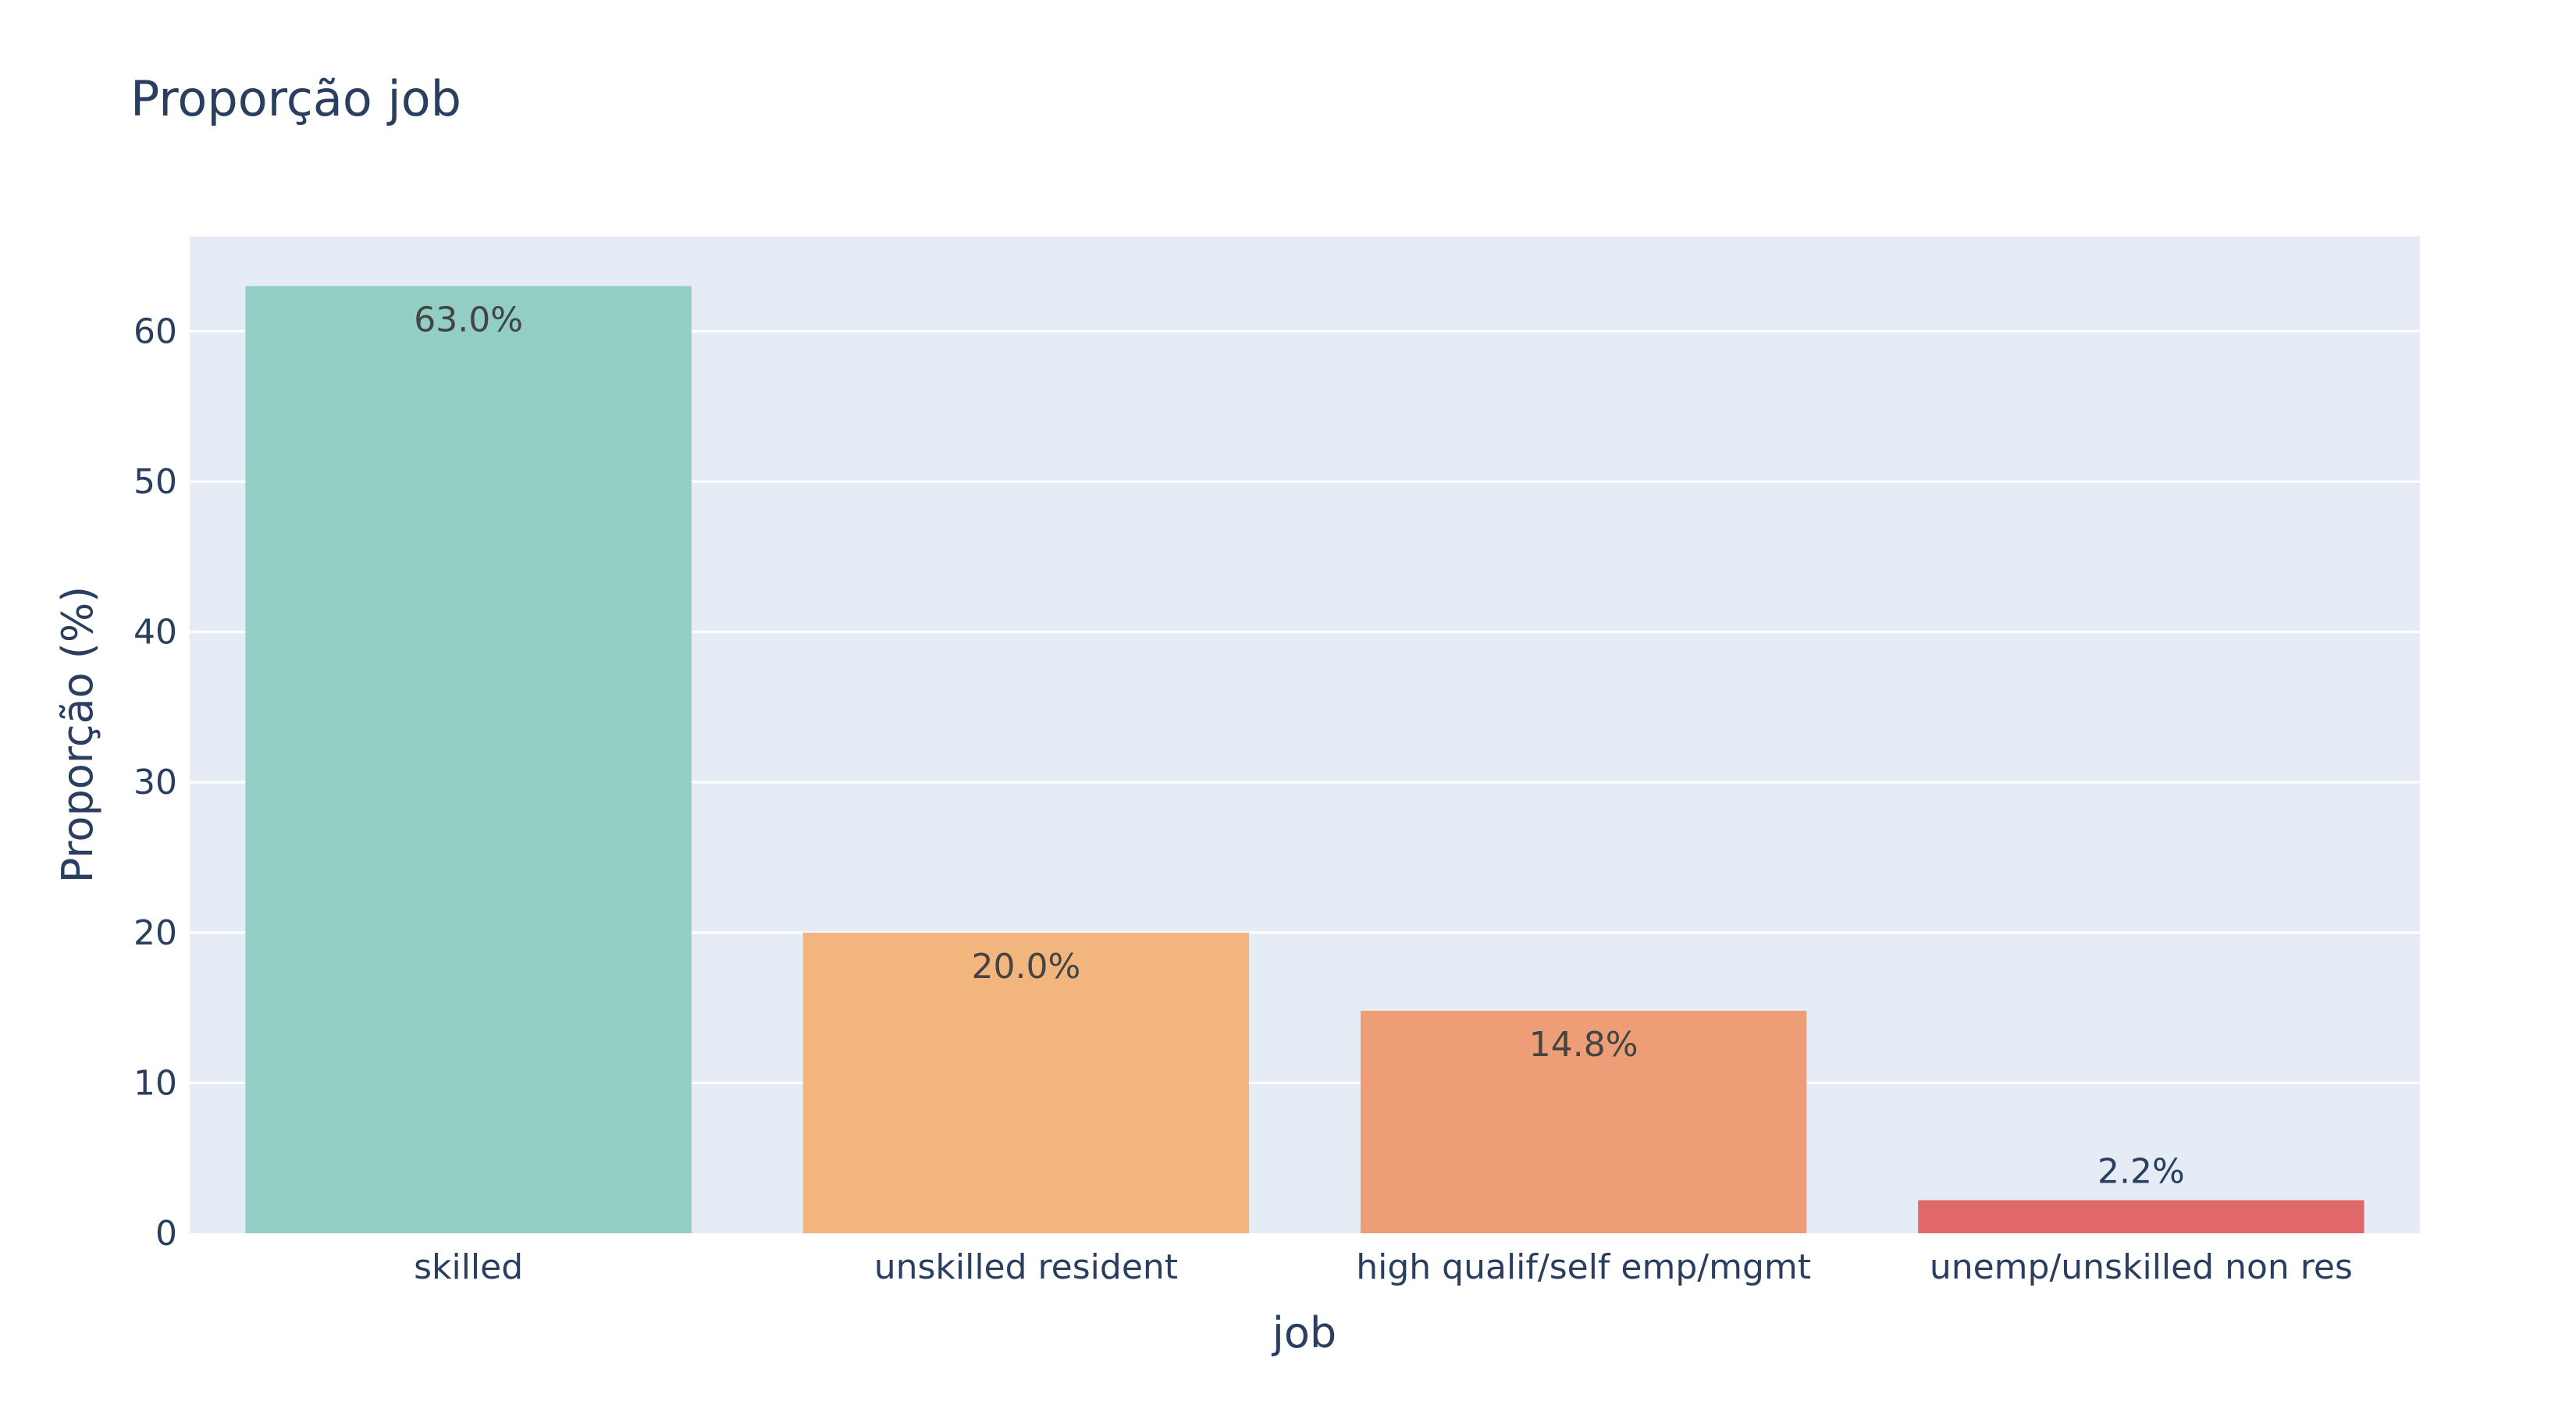  Describe the element at coordinates (155, 633) in the screenshot. I see `y-tick-label: 40` at that location.